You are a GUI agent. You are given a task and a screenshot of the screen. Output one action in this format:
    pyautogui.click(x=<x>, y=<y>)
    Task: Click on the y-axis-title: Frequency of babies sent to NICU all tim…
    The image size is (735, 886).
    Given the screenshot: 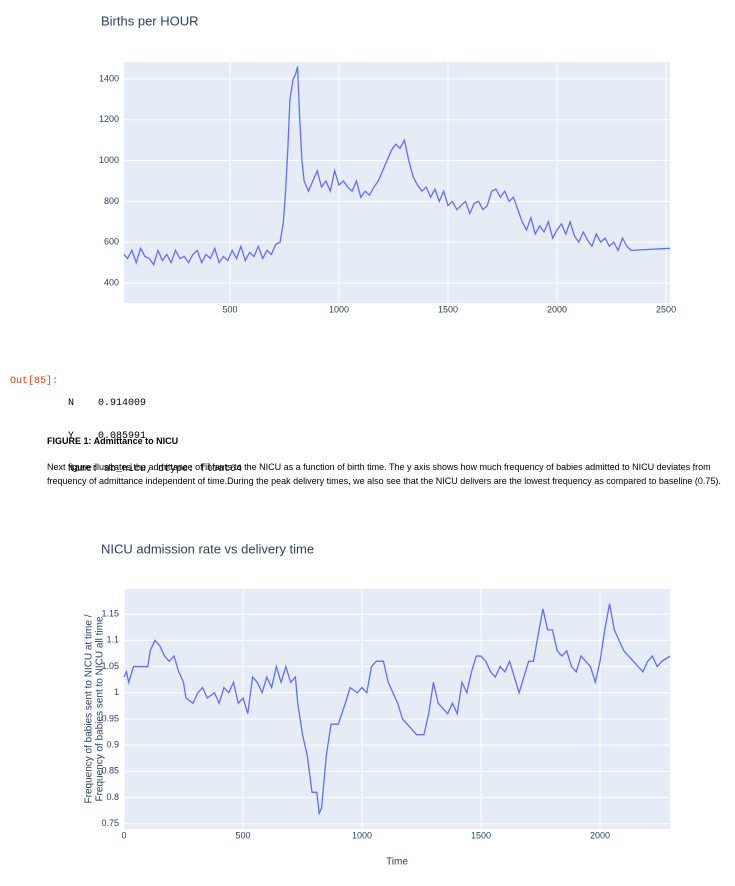 What is the action you would take?
    pyautogui.click(x=100, y=709)
    